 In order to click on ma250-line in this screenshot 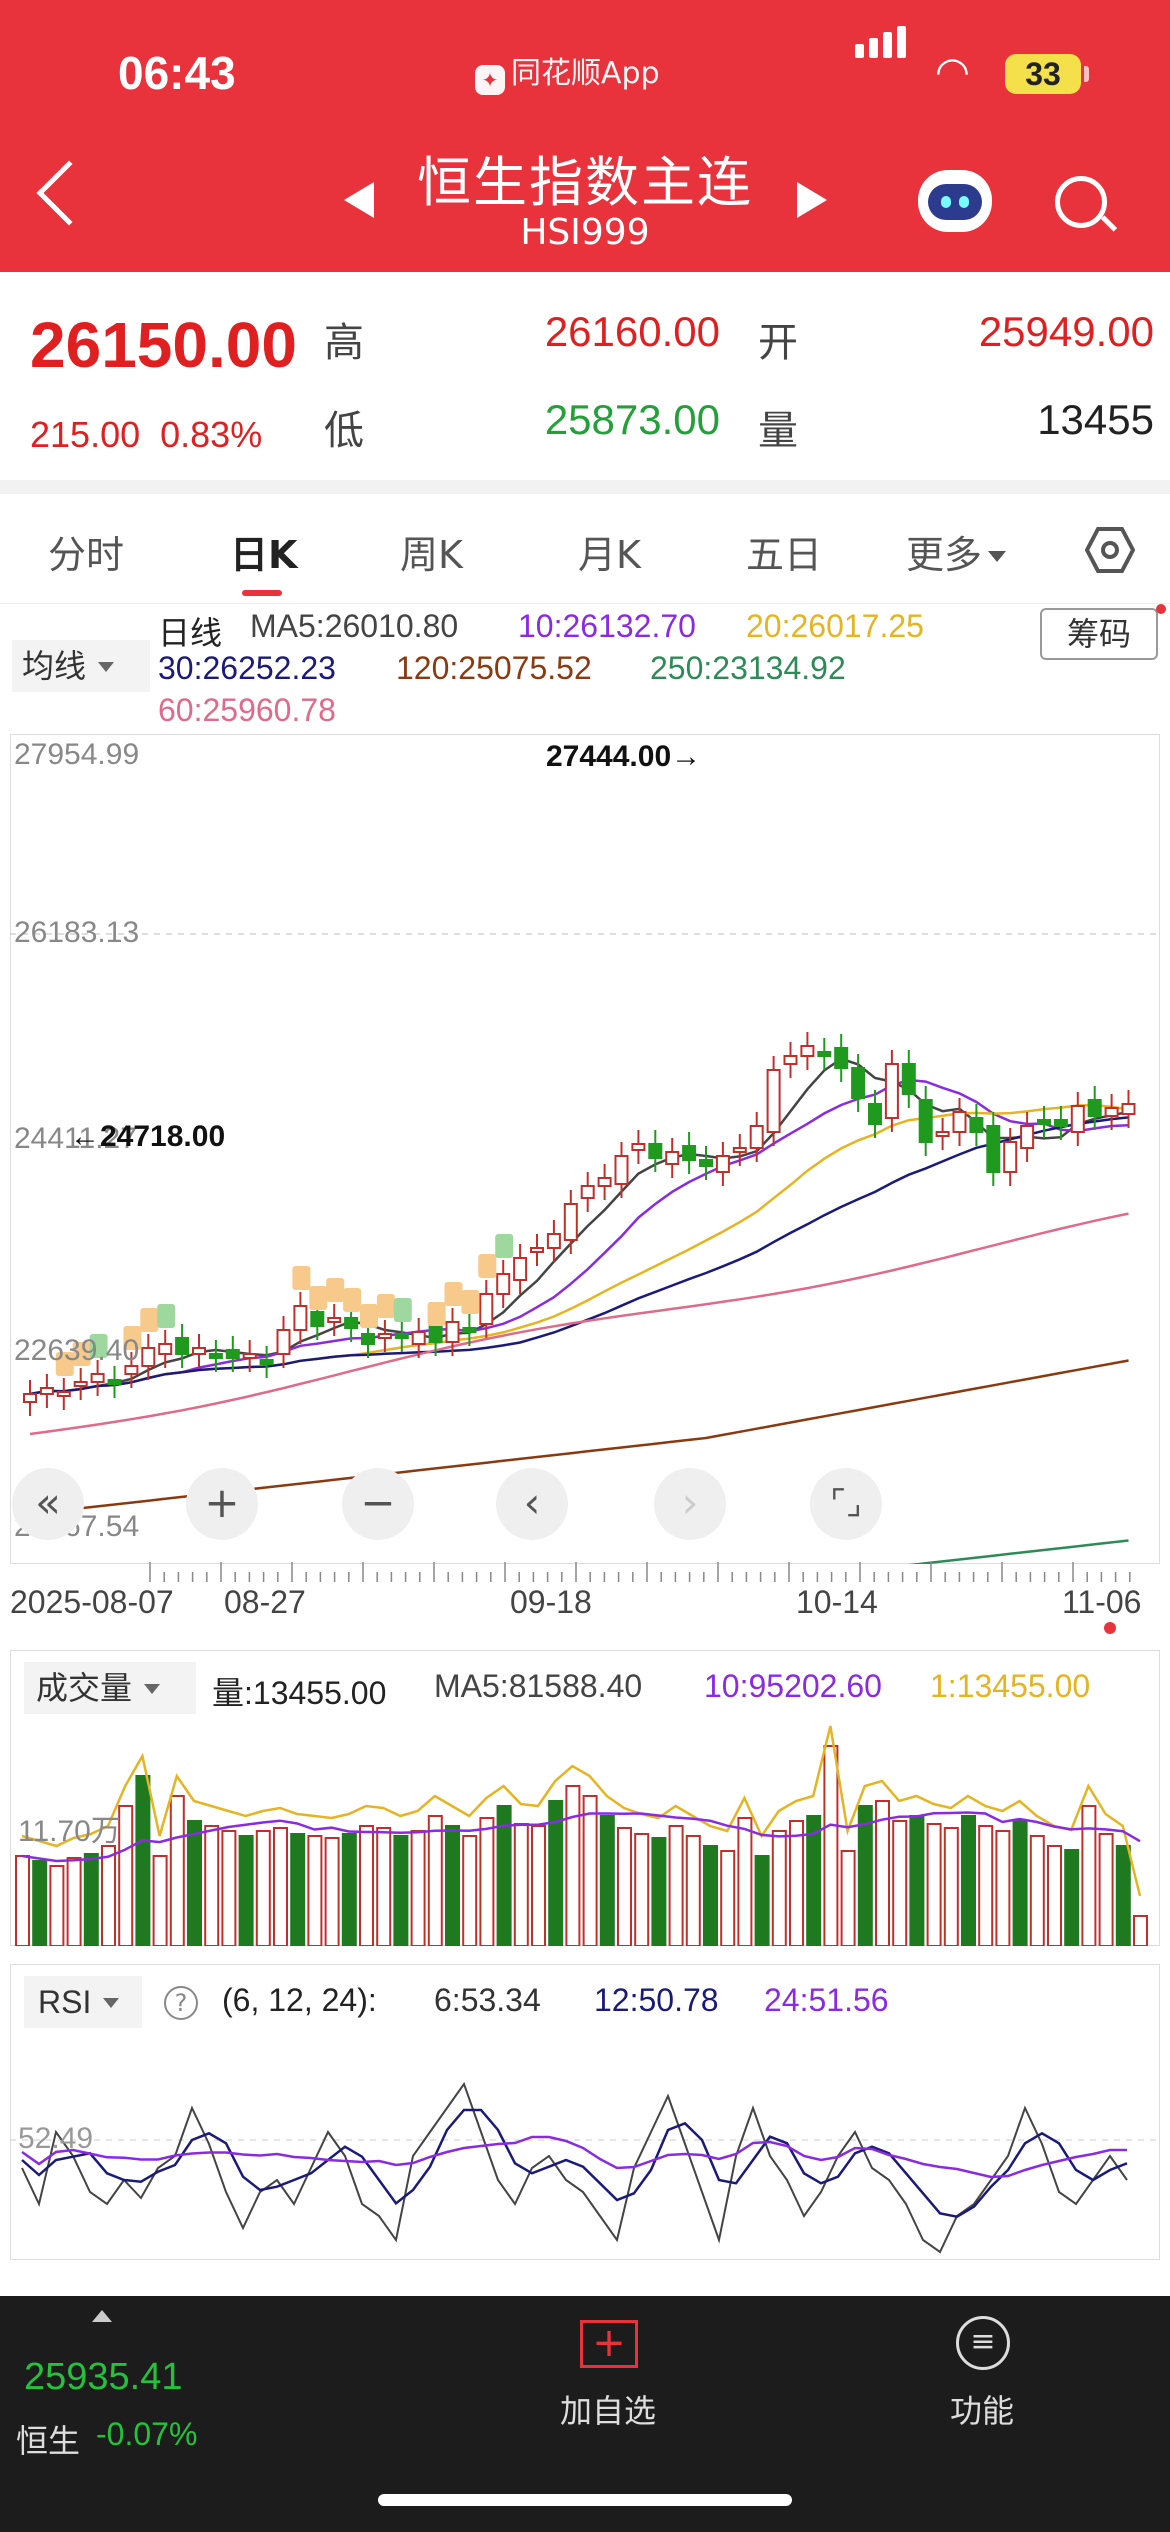, I will do `click(1018, 1551)`.